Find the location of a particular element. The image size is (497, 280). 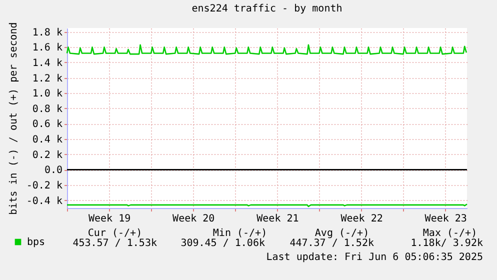

chart-title: ens224 traffic - by month is located at coordinates (267, 9).